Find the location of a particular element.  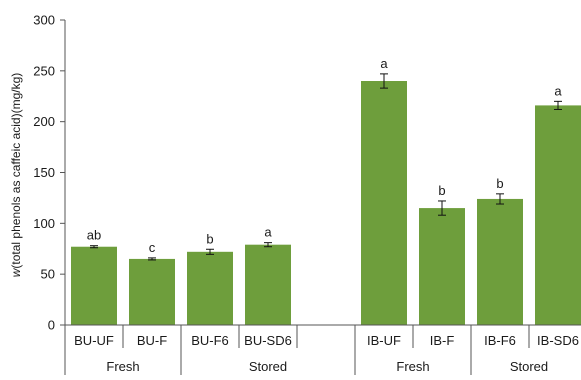

x-category-label: BU-F6 is located at coordinates (210, 340).